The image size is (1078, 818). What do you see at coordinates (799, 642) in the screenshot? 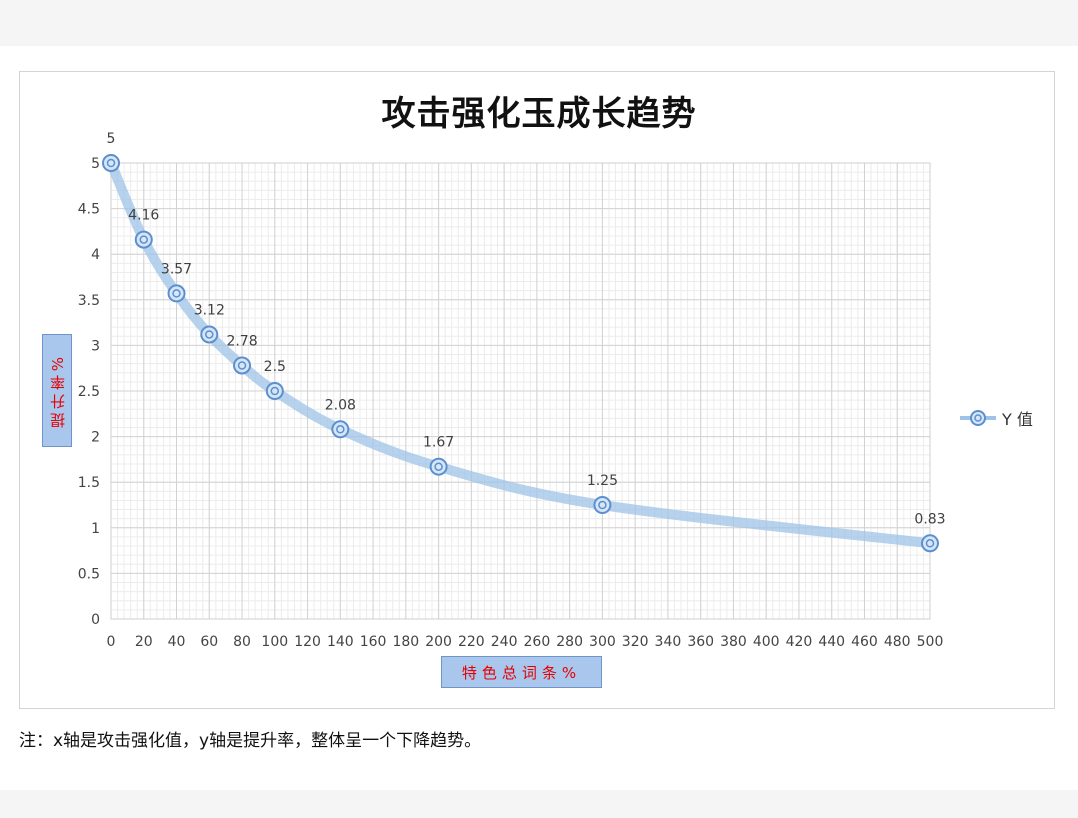
I see `x-tick-label: 420` at bounding box center [799, 642].